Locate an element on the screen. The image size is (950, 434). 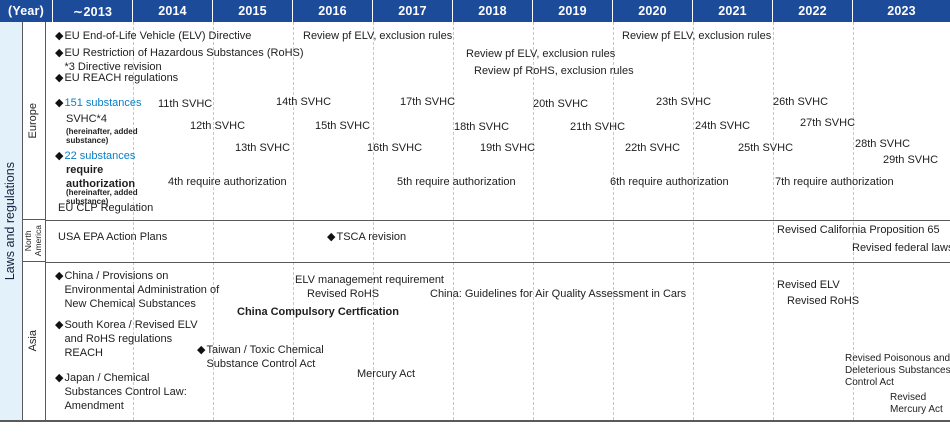
year-col-2023: 2023 is located at coordinates (901, 11).